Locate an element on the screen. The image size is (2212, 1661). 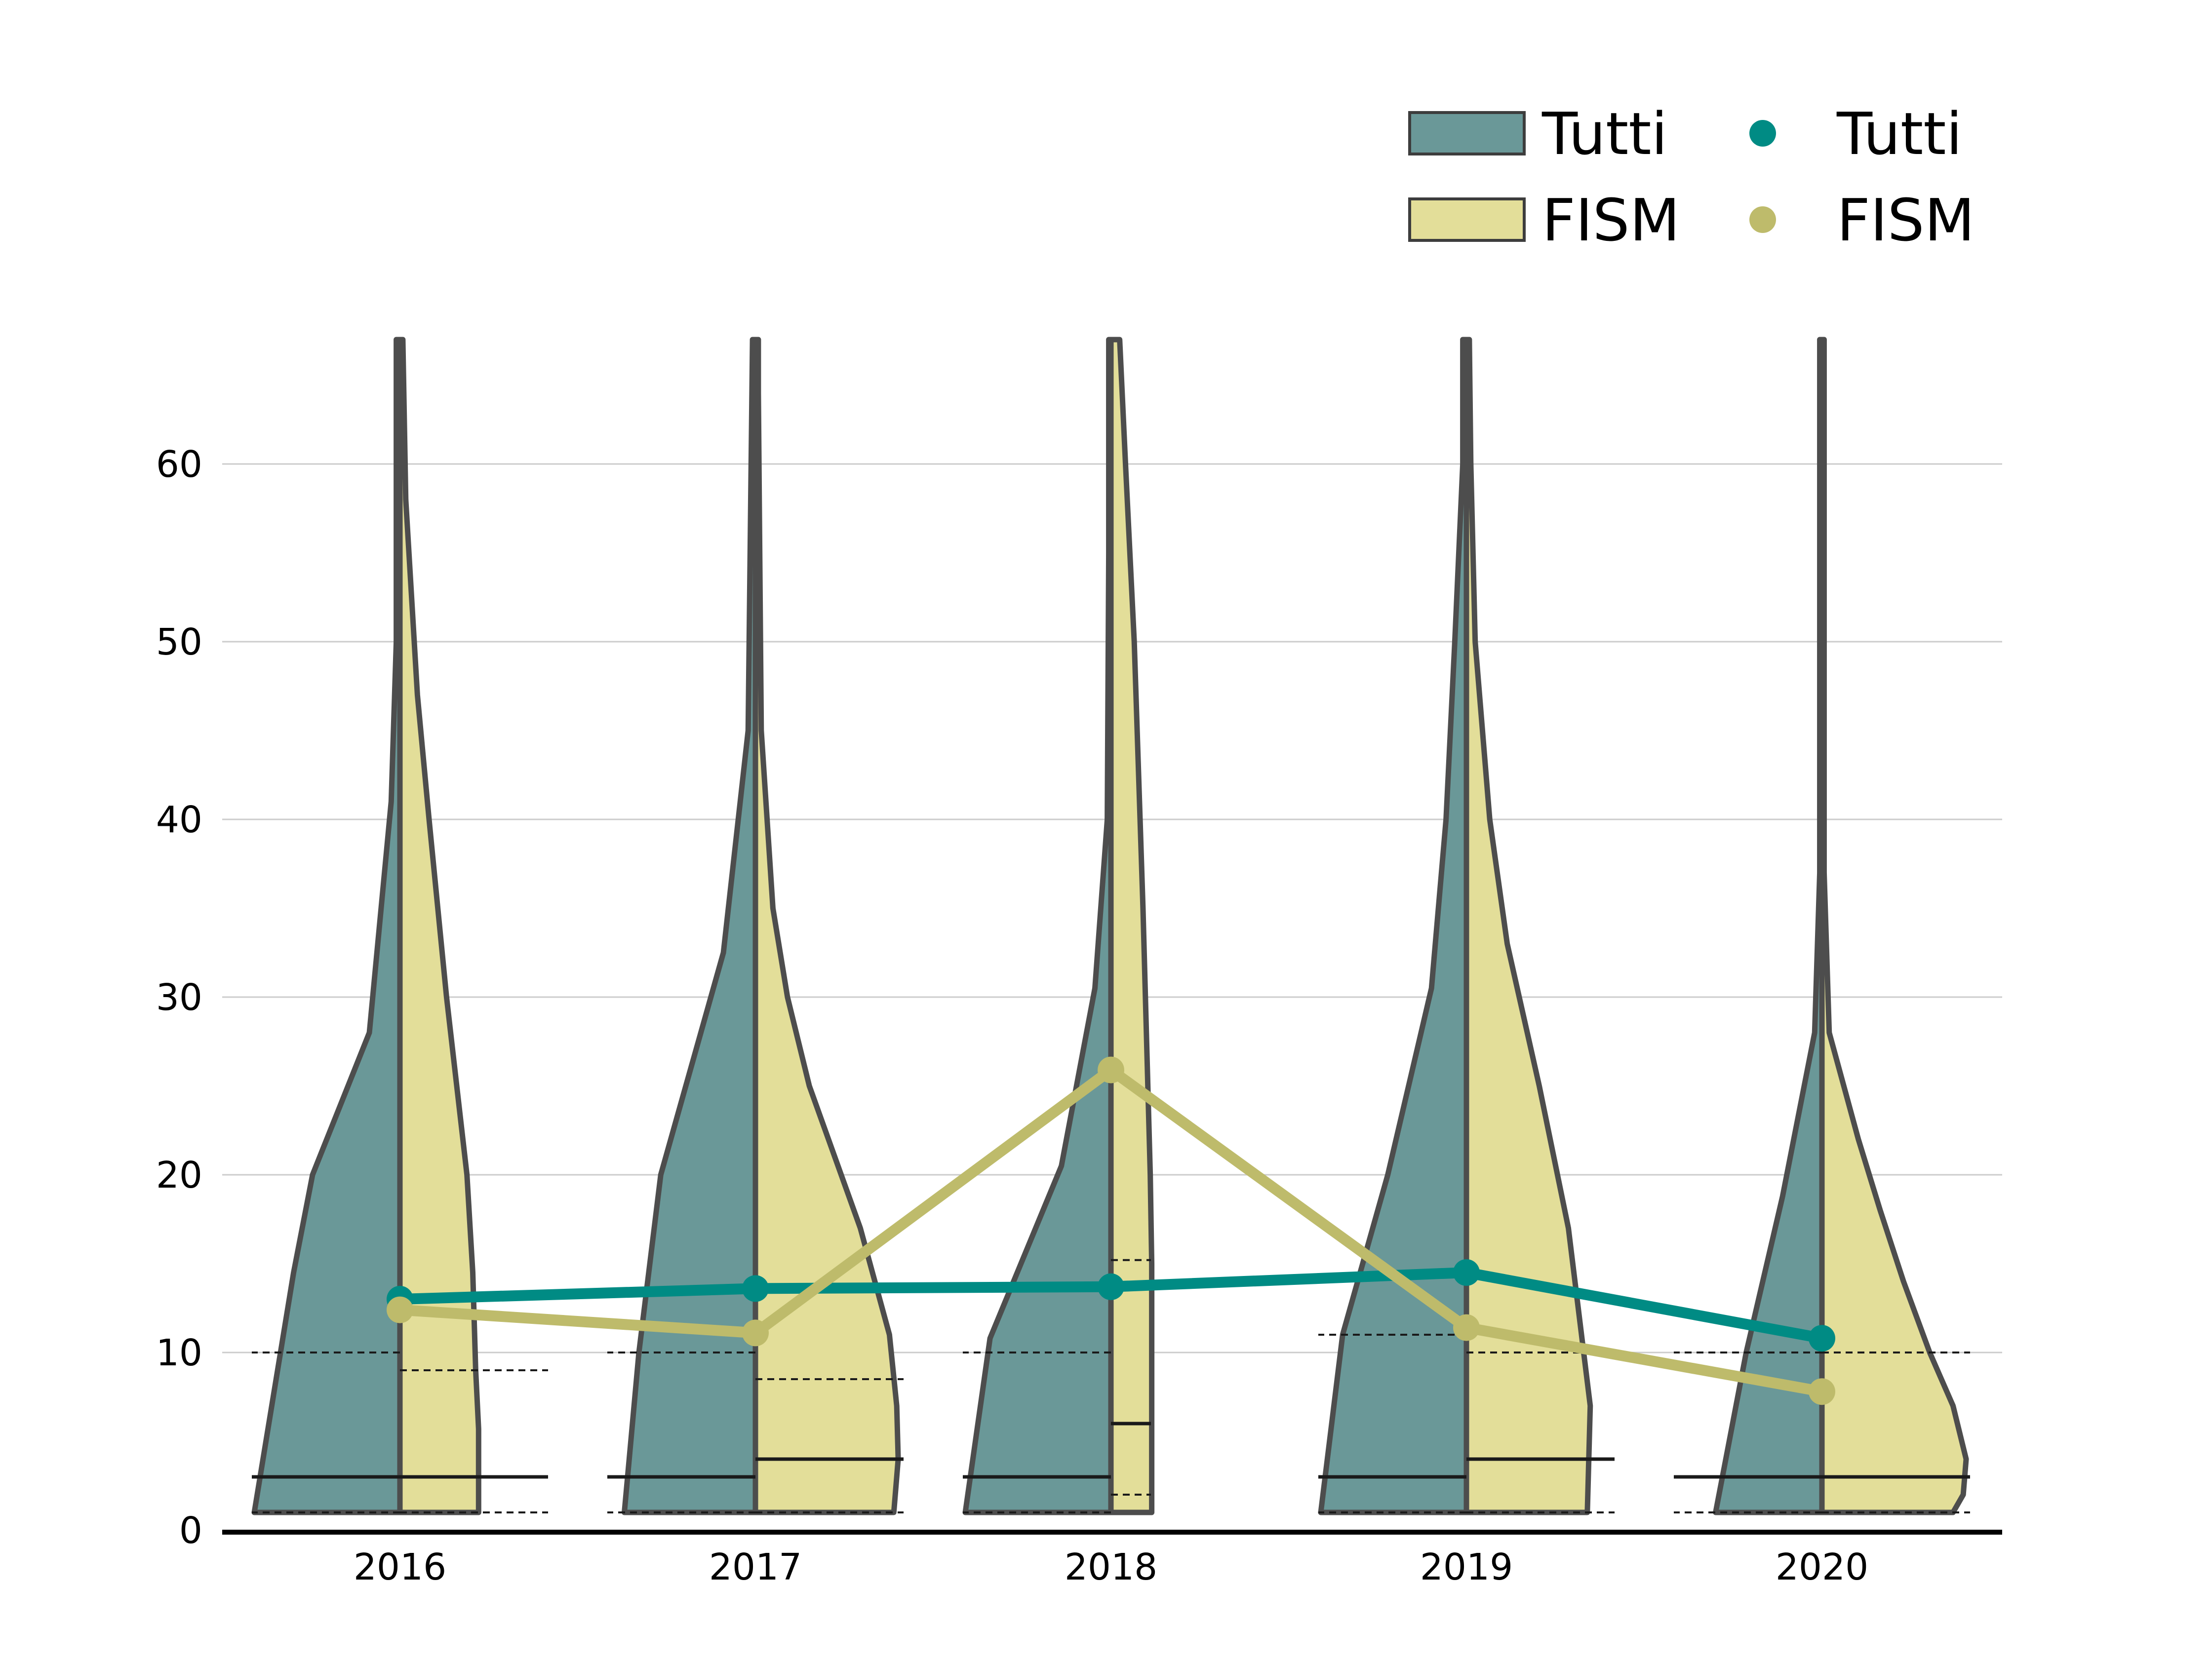
fism-violin-2017 is located at coordinates (827, 926).